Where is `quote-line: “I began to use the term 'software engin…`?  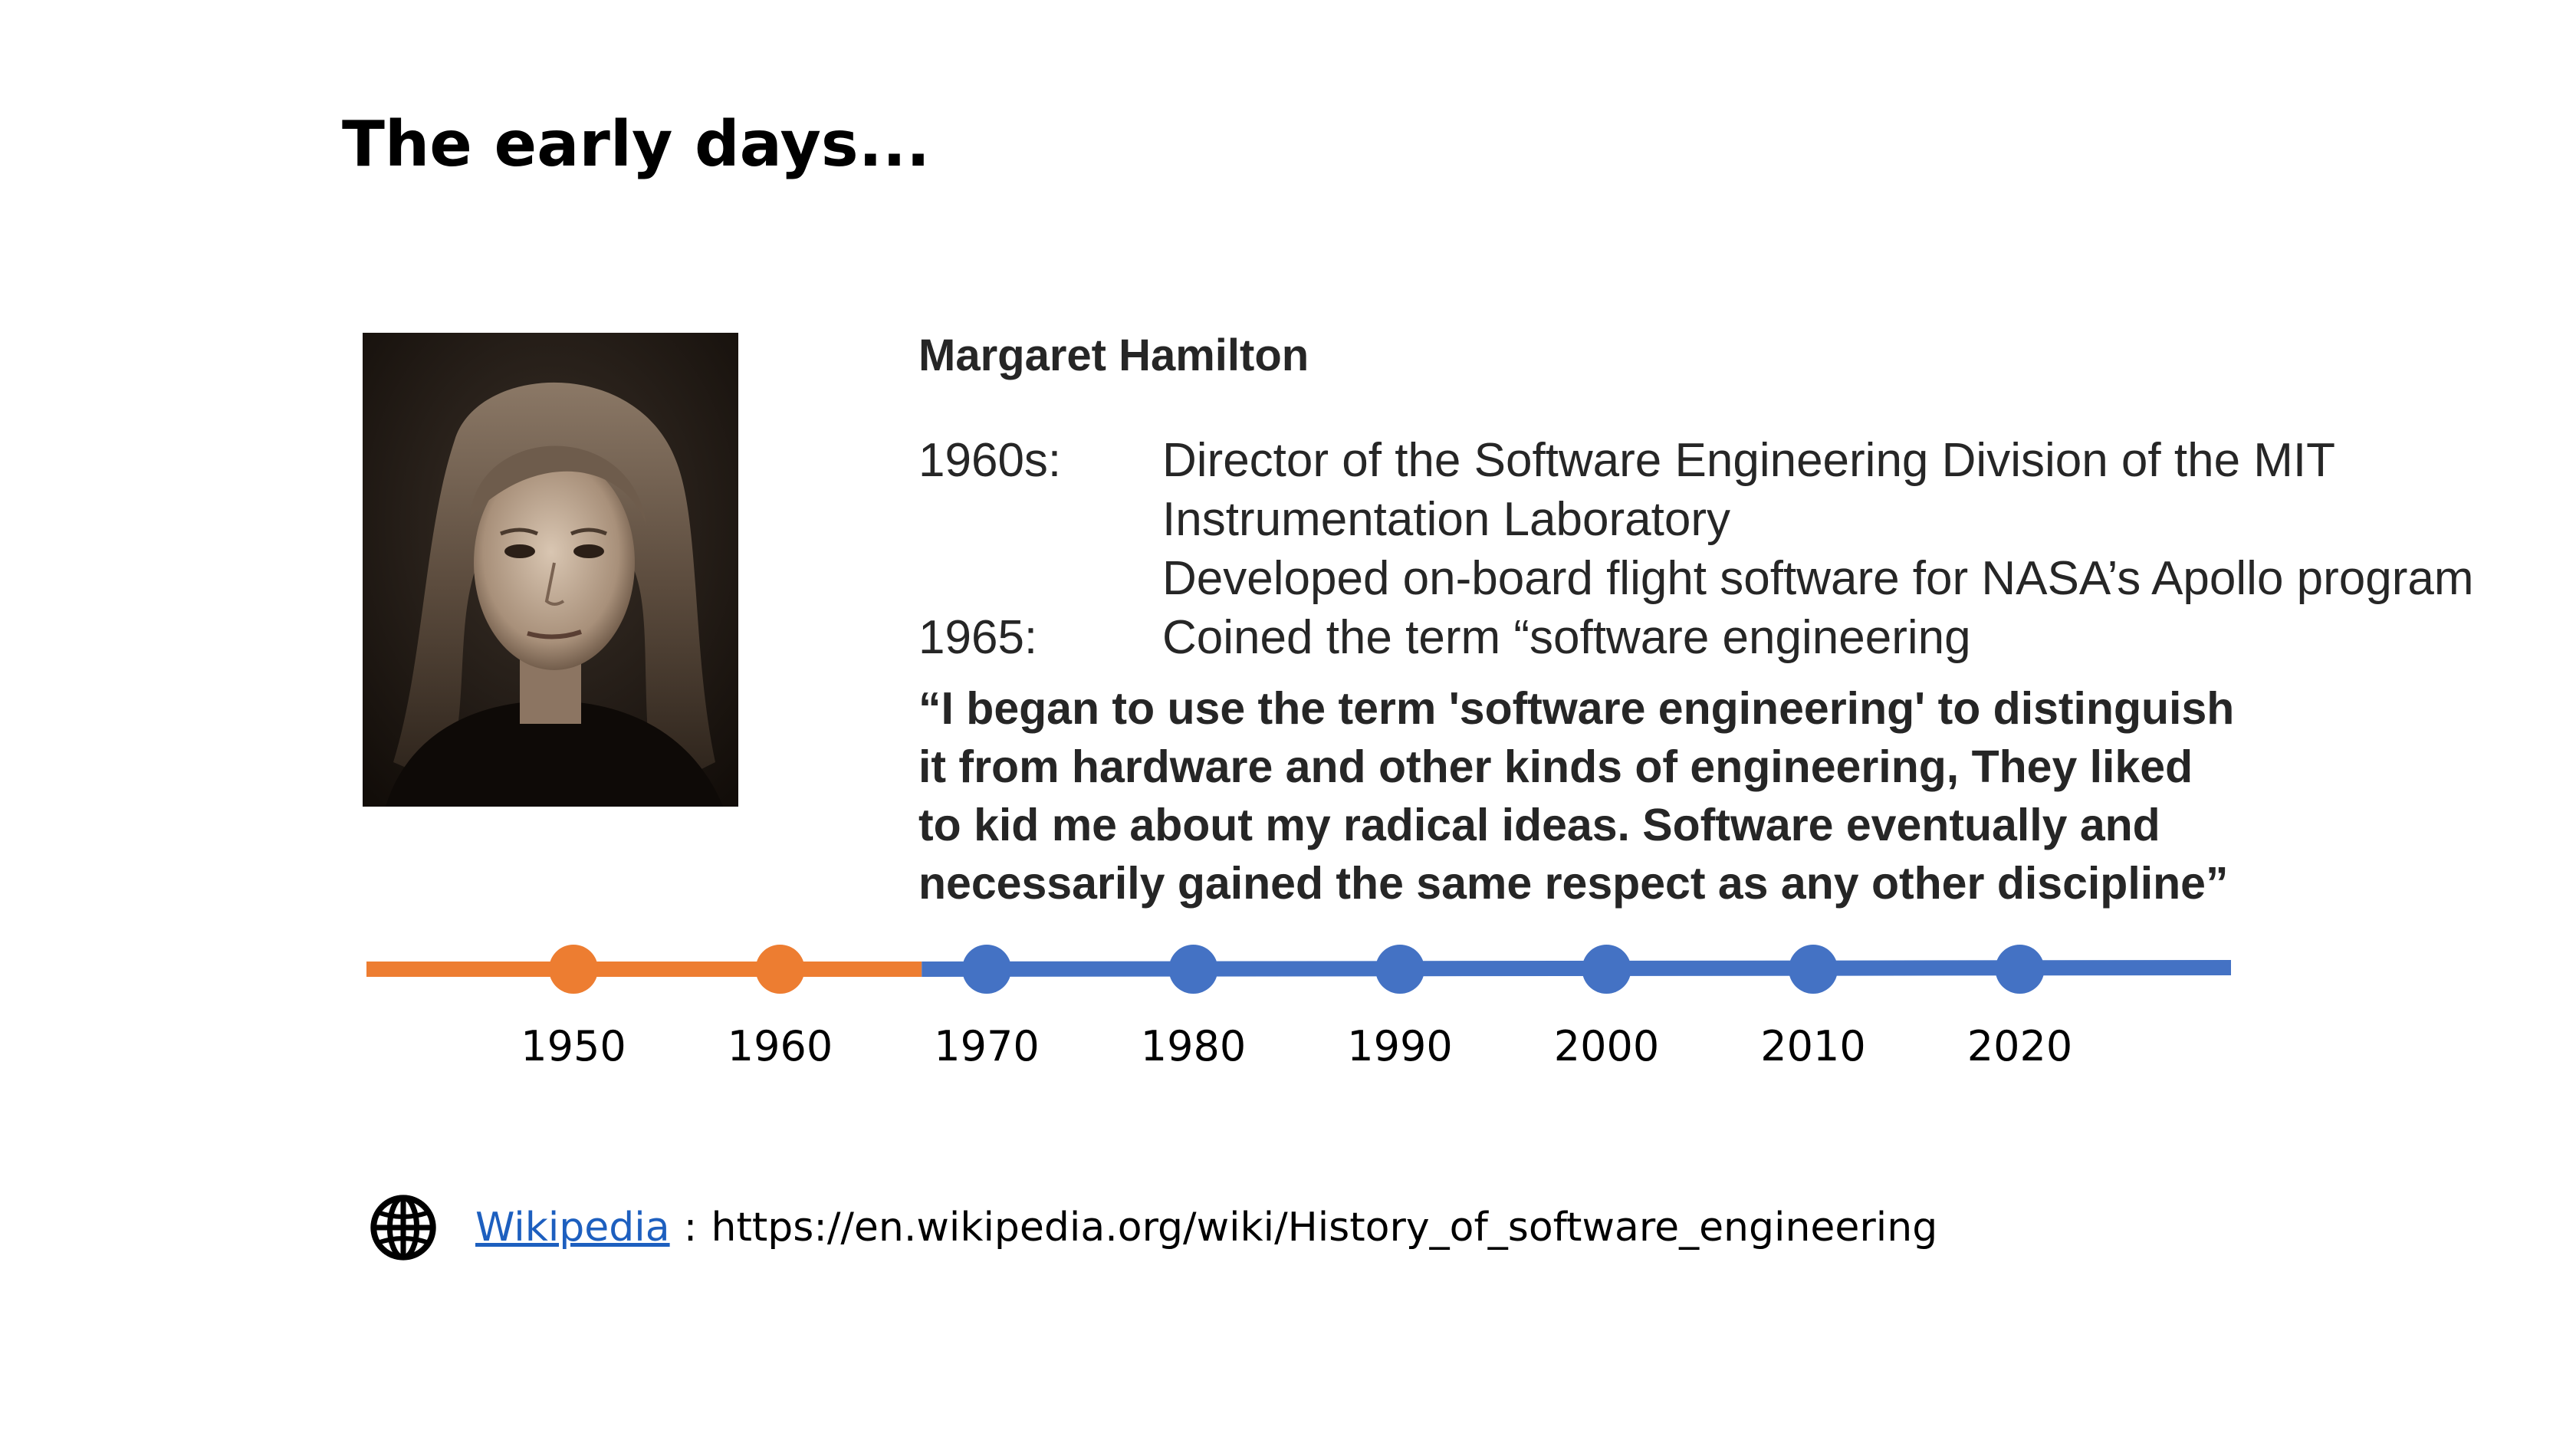
quote-line: “I began to use the term 'software engin… is located at coordinates (1577, 708).